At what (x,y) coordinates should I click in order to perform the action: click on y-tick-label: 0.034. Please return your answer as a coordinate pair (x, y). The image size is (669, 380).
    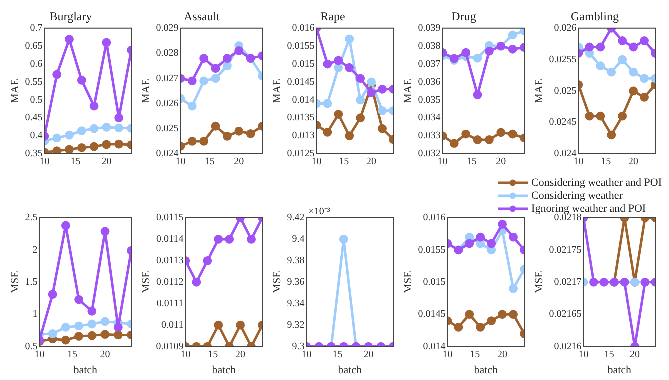
    Looking at the image, I should click on (429, 118).